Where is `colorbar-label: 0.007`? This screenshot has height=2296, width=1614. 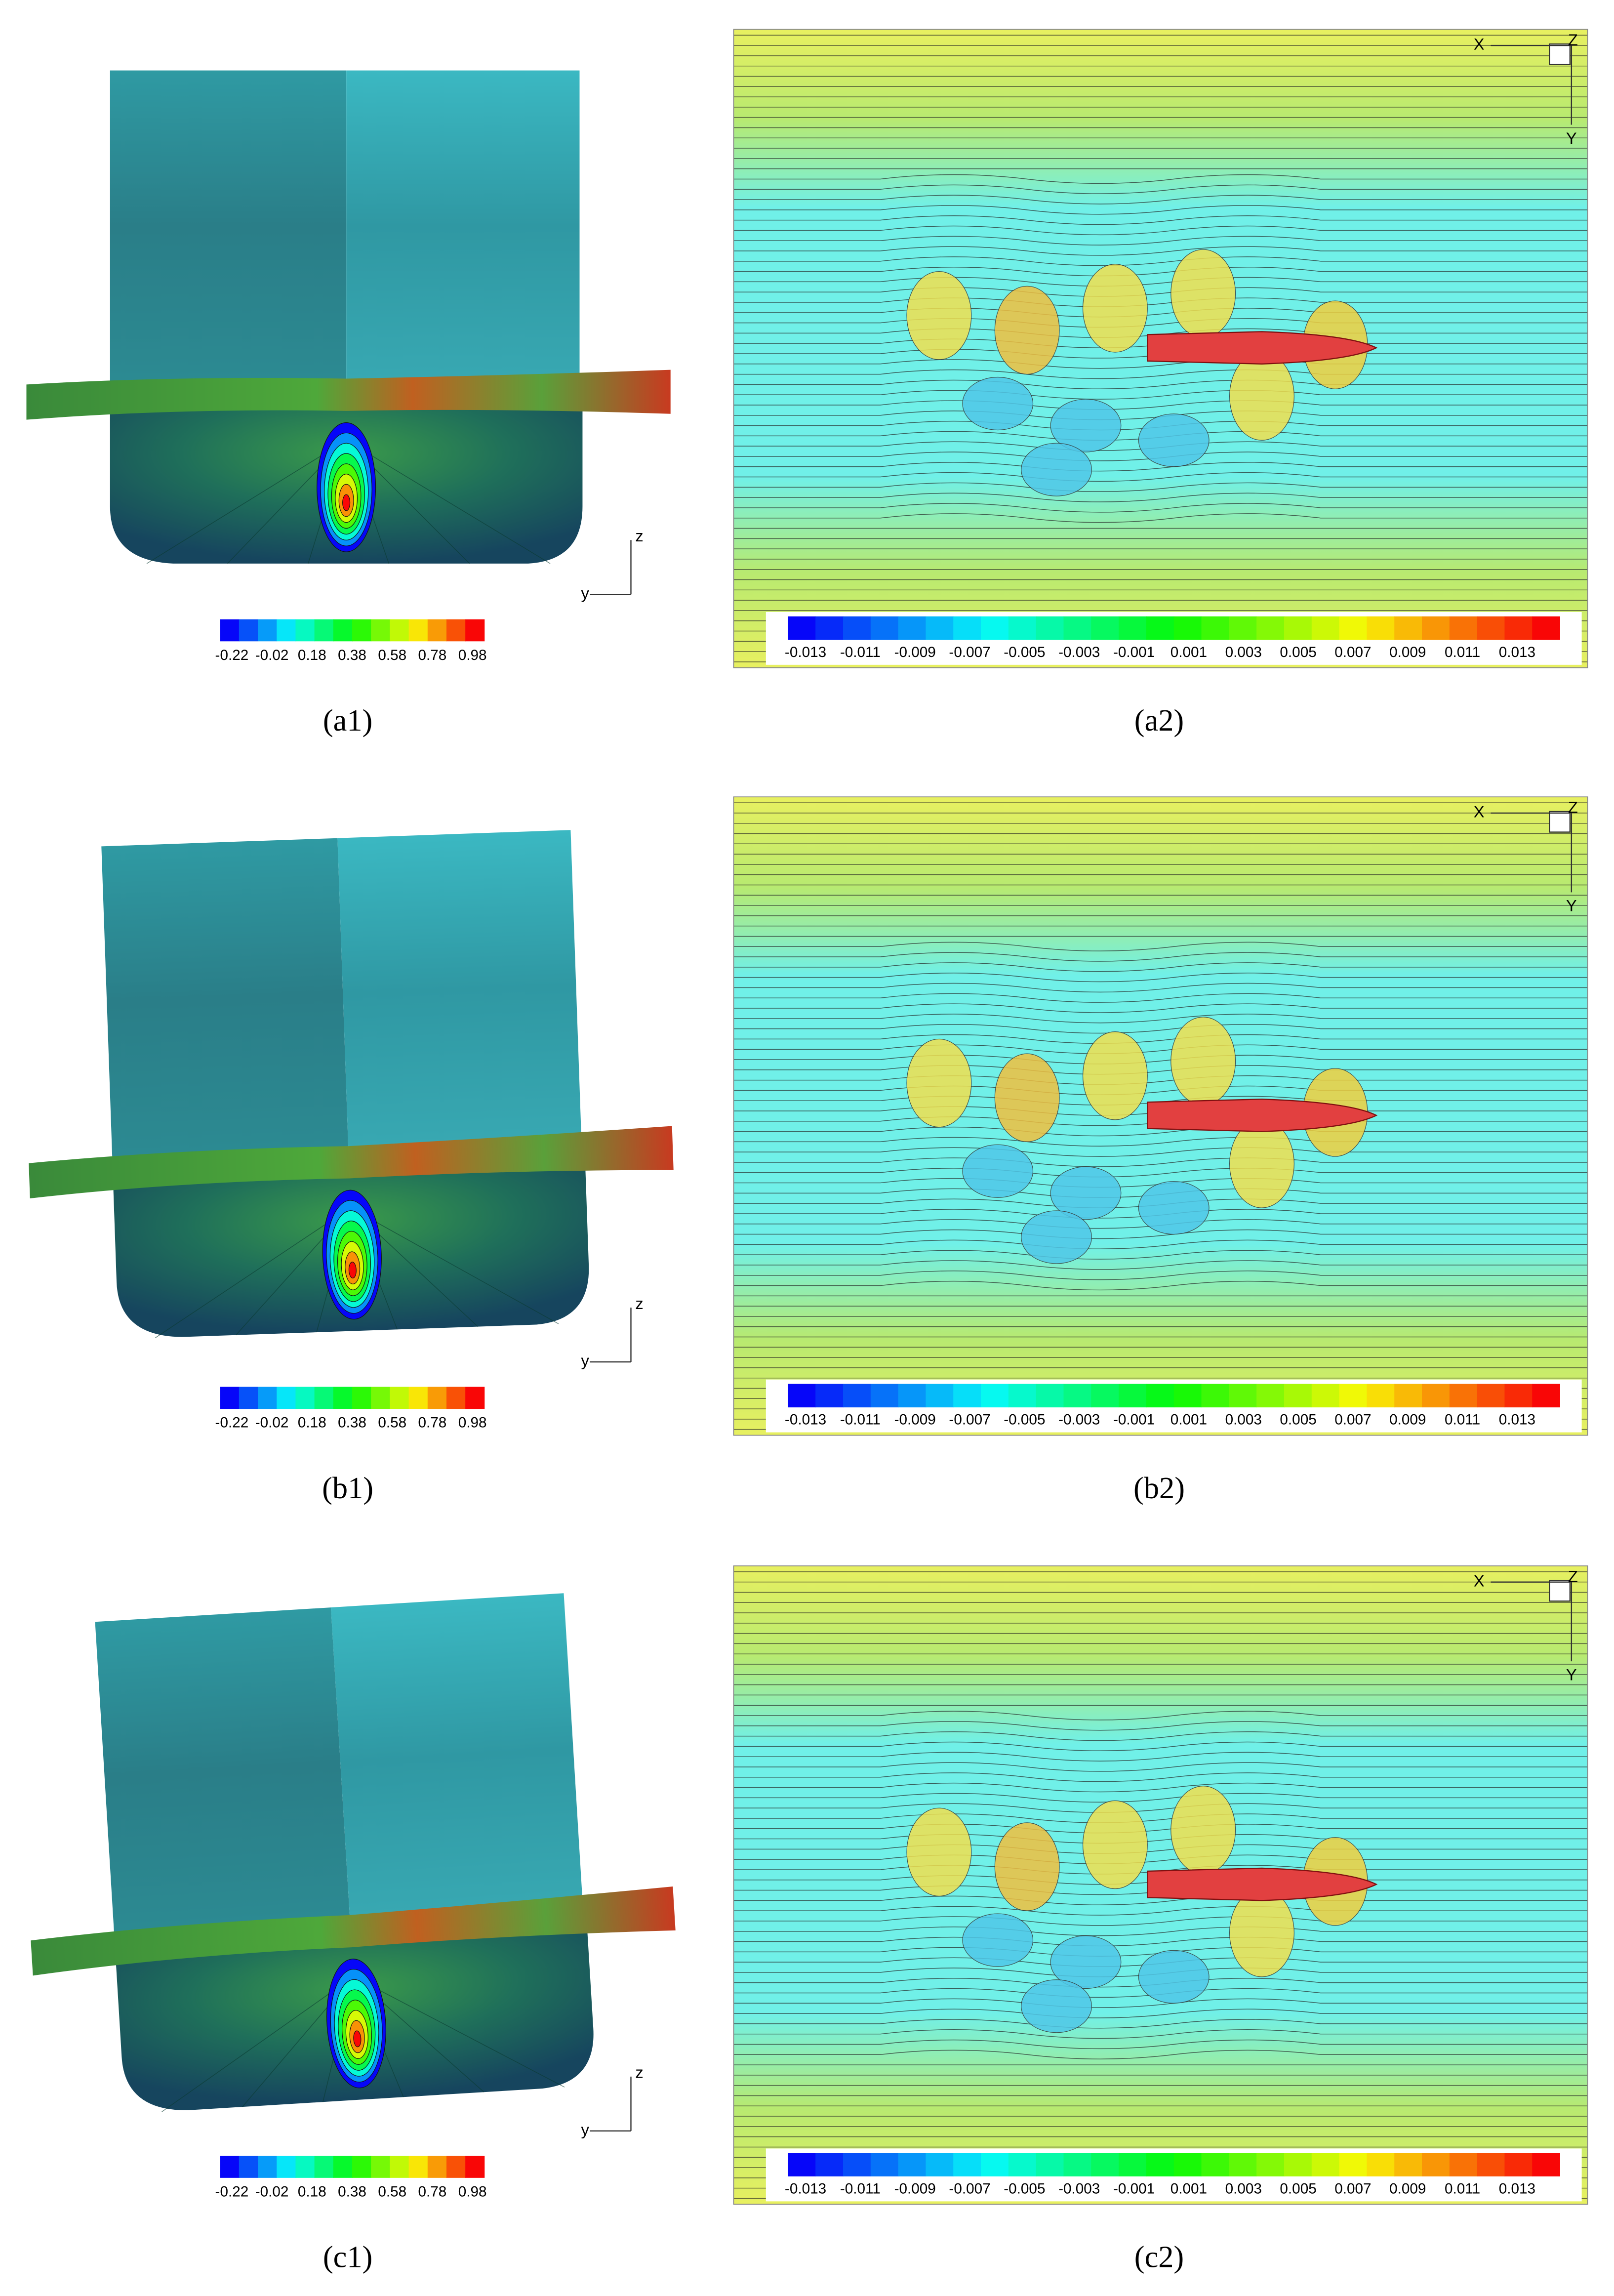
colorbar-label: 0.007 is located at coordinates (1352, 652).